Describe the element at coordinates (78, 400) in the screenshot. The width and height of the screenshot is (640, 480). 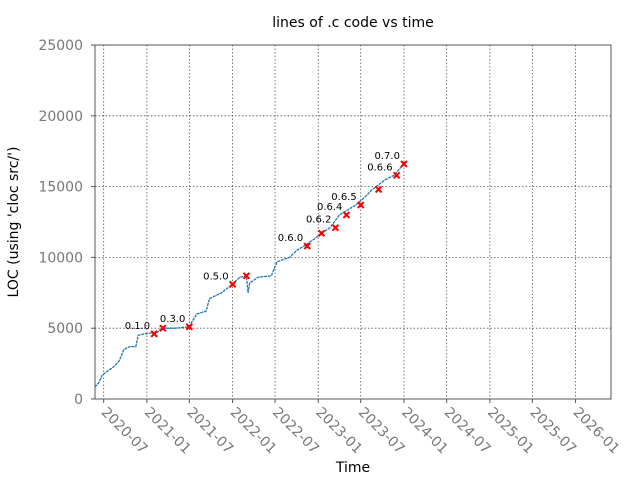
I see `y-tick-label: 0` at that location.